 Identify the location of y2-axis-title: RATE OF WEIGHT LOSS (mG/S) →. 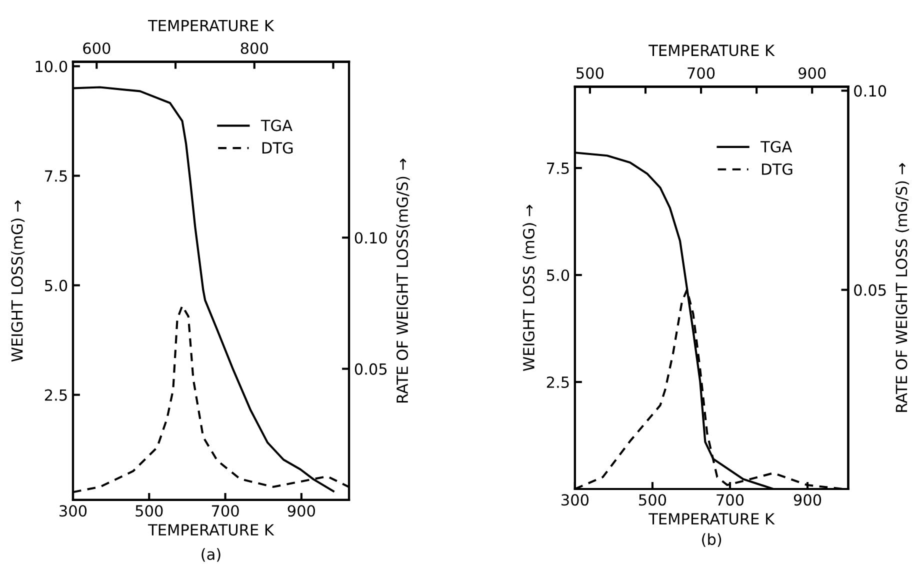
(902, 287).